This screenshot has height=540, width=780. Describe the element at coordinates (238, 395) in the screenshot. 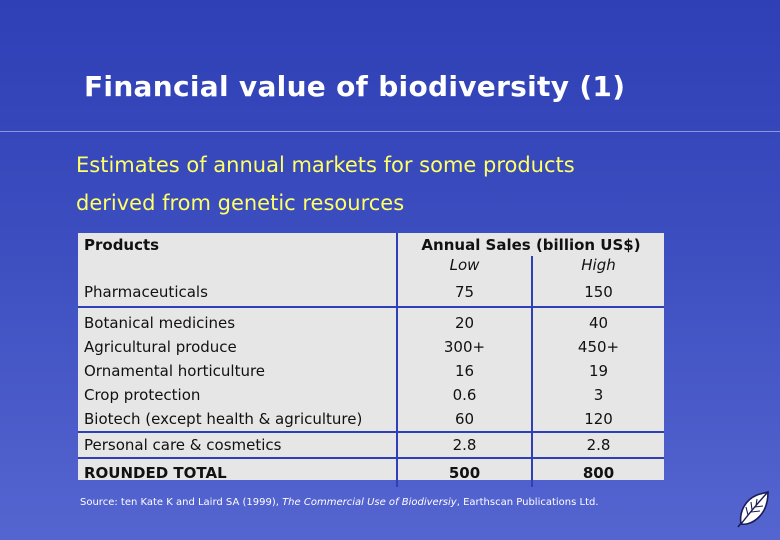

I see `row-product: Crop protection` at that location.